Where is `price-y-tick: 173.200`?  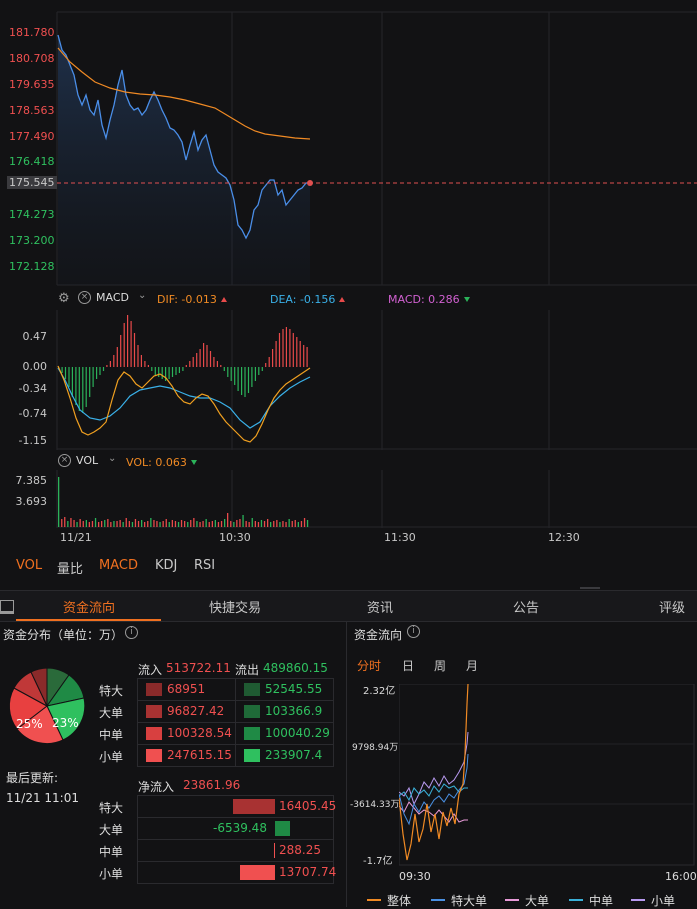
price-y-tick: 173.200 is located at coordinates (32, 240).